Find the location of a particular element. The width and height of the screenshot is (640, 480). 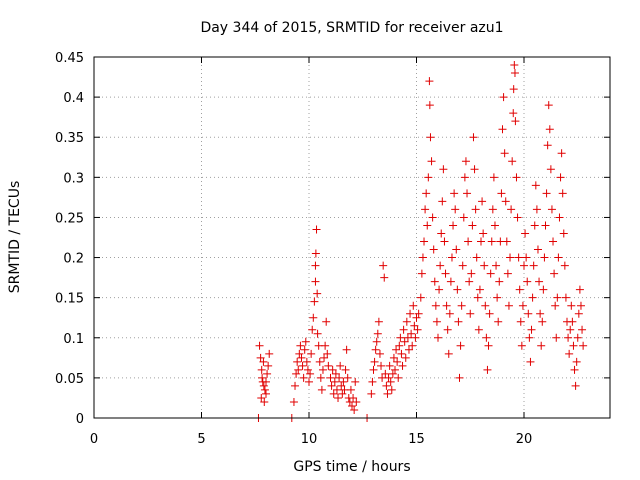

y-tick-label: 0.05 is located at coordinates (69, 379).